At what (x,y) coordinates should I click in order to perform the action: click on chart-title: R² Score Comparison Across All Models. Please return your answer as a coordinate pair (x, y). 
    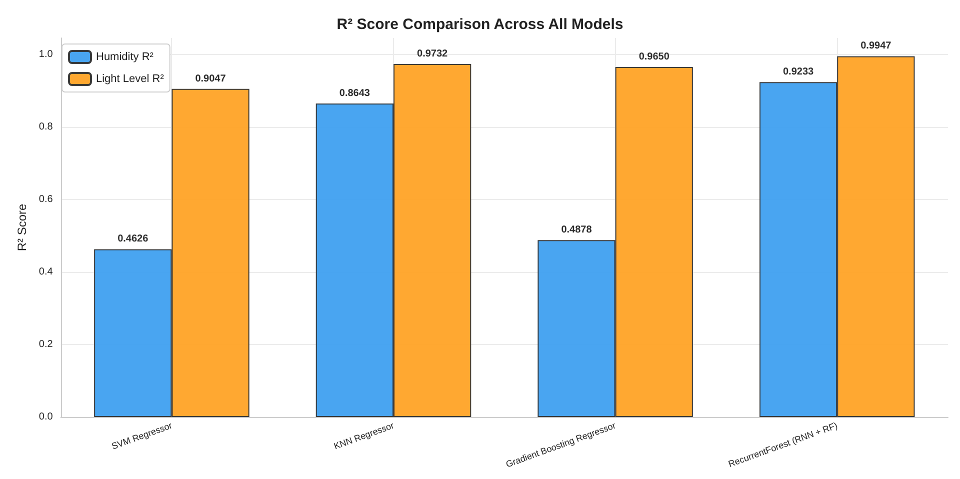
    Looking at the image, I should click on (480, 24).